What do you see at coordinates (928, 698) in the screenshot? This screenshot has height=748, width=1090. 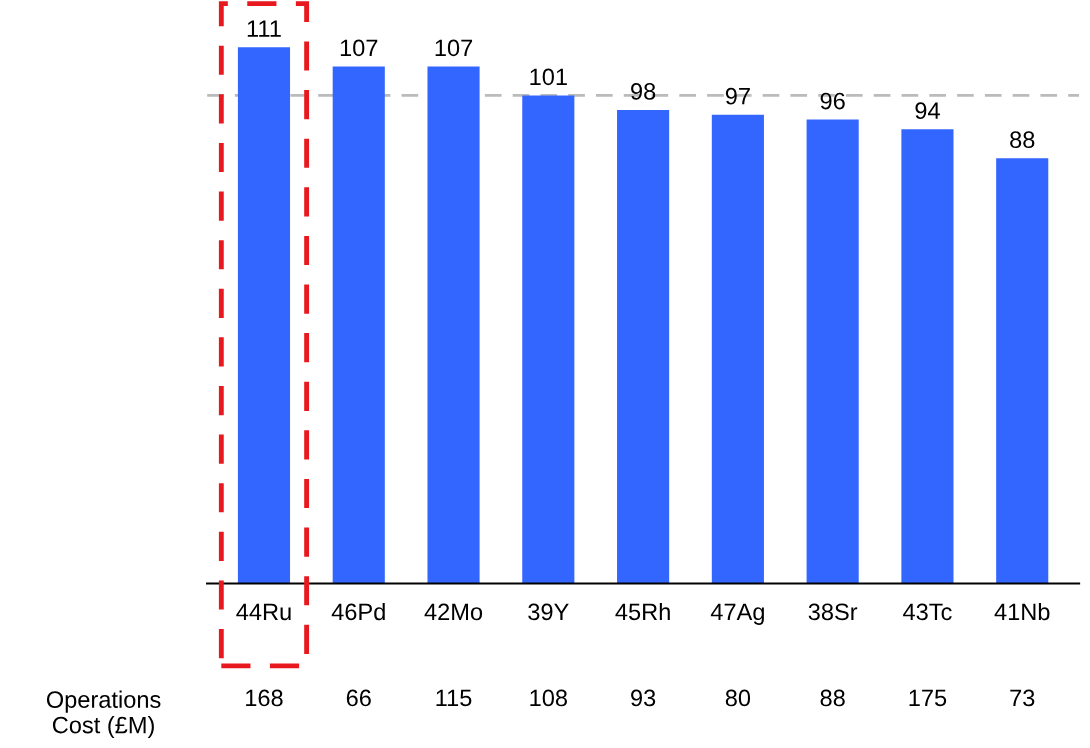 I see `text: 175` at bounding box center [928, 698].